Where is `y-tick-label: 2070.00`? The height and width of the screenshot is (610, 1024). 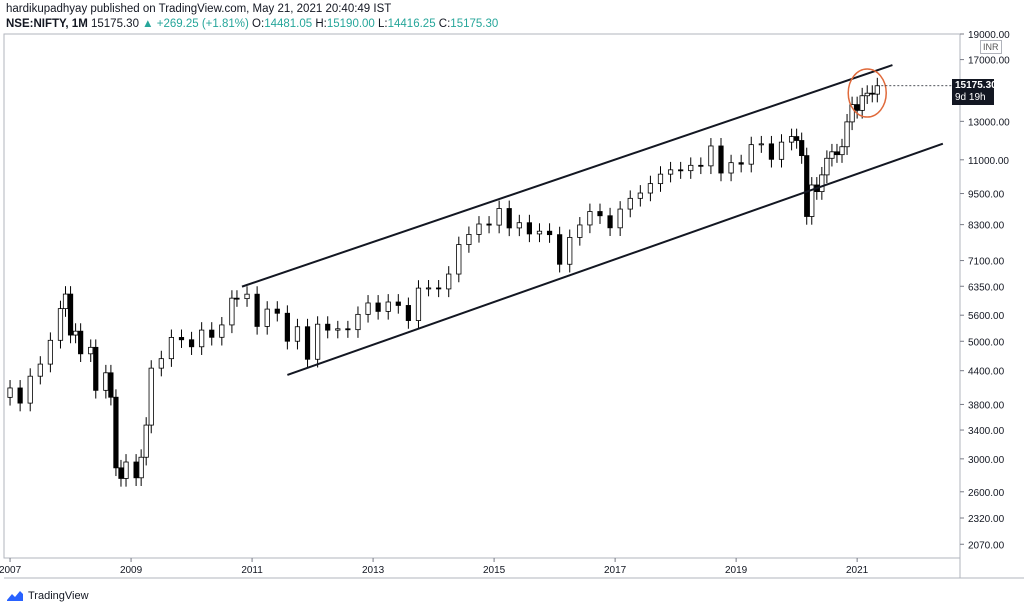 y-tick-label: 2070.00 is located at coordinates (986, 545).